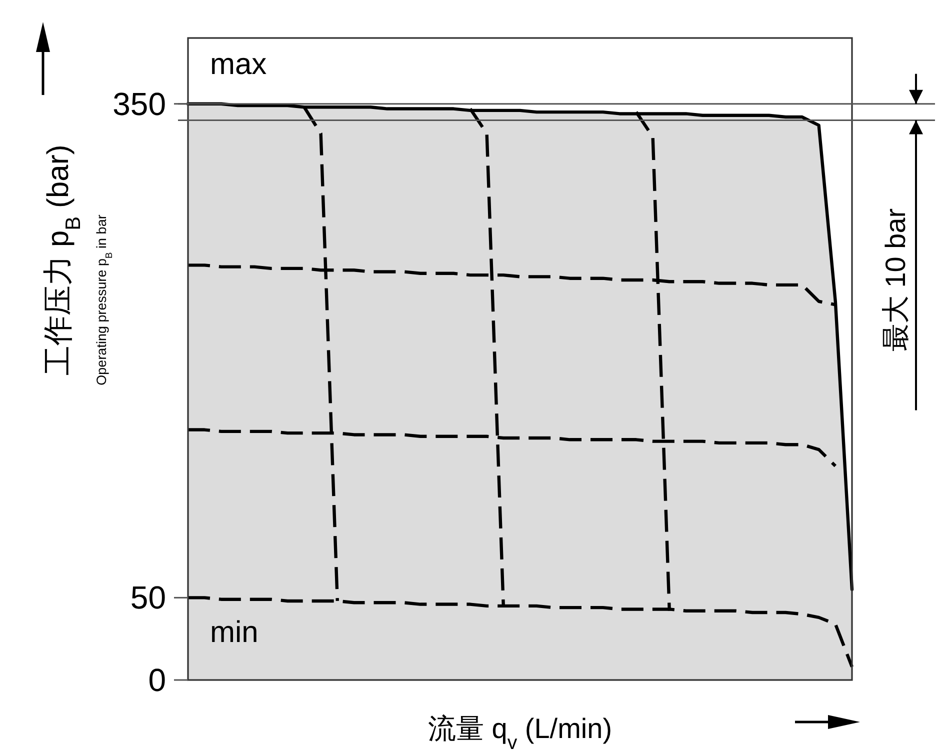  Describe the element at coordinates (234, 632) in the screenshot. I see `annotation: min` at that location.